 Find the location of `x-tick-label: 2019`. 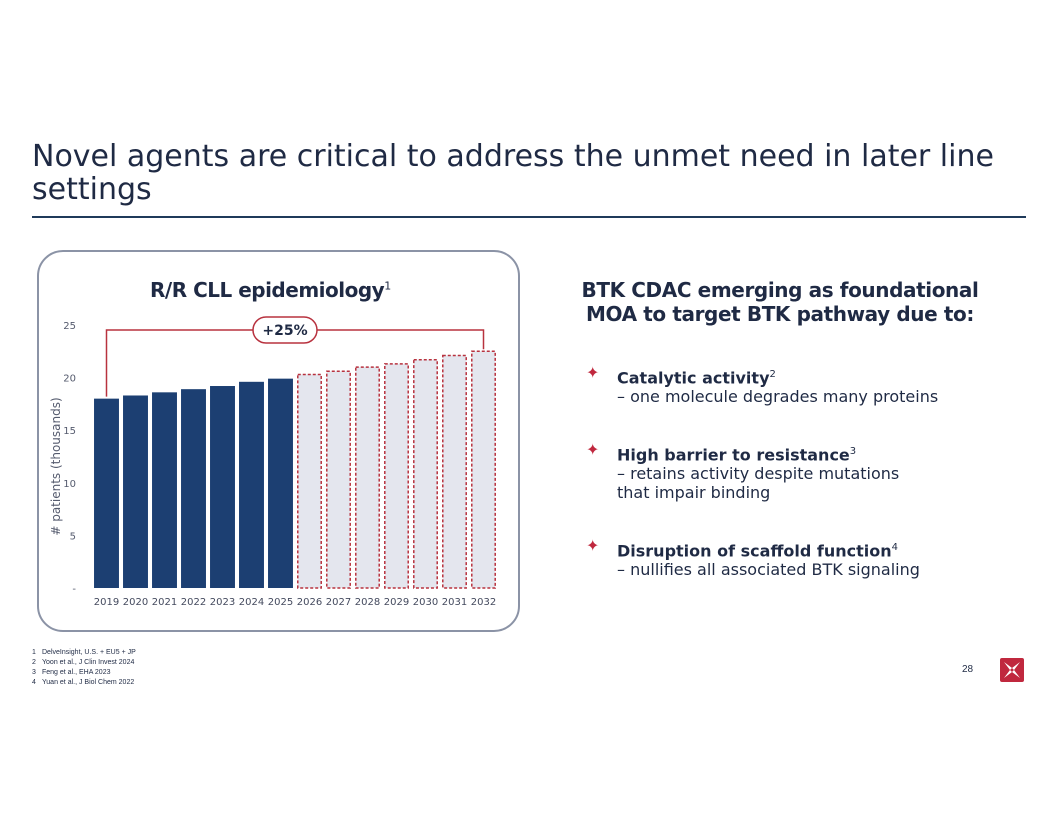

x-tick-label: 2019 is located at coordinates (106, 602).